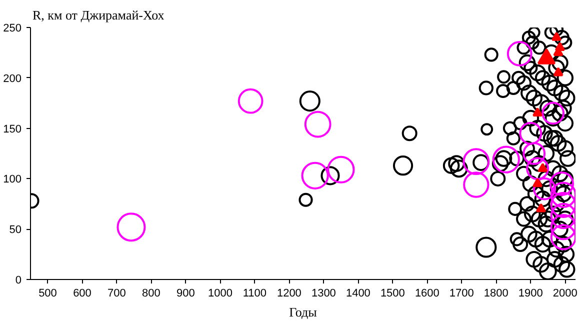  Describe the element at coordinates (220, 294) in the screenshot. I see `x-tick-label: 1000` at that location.